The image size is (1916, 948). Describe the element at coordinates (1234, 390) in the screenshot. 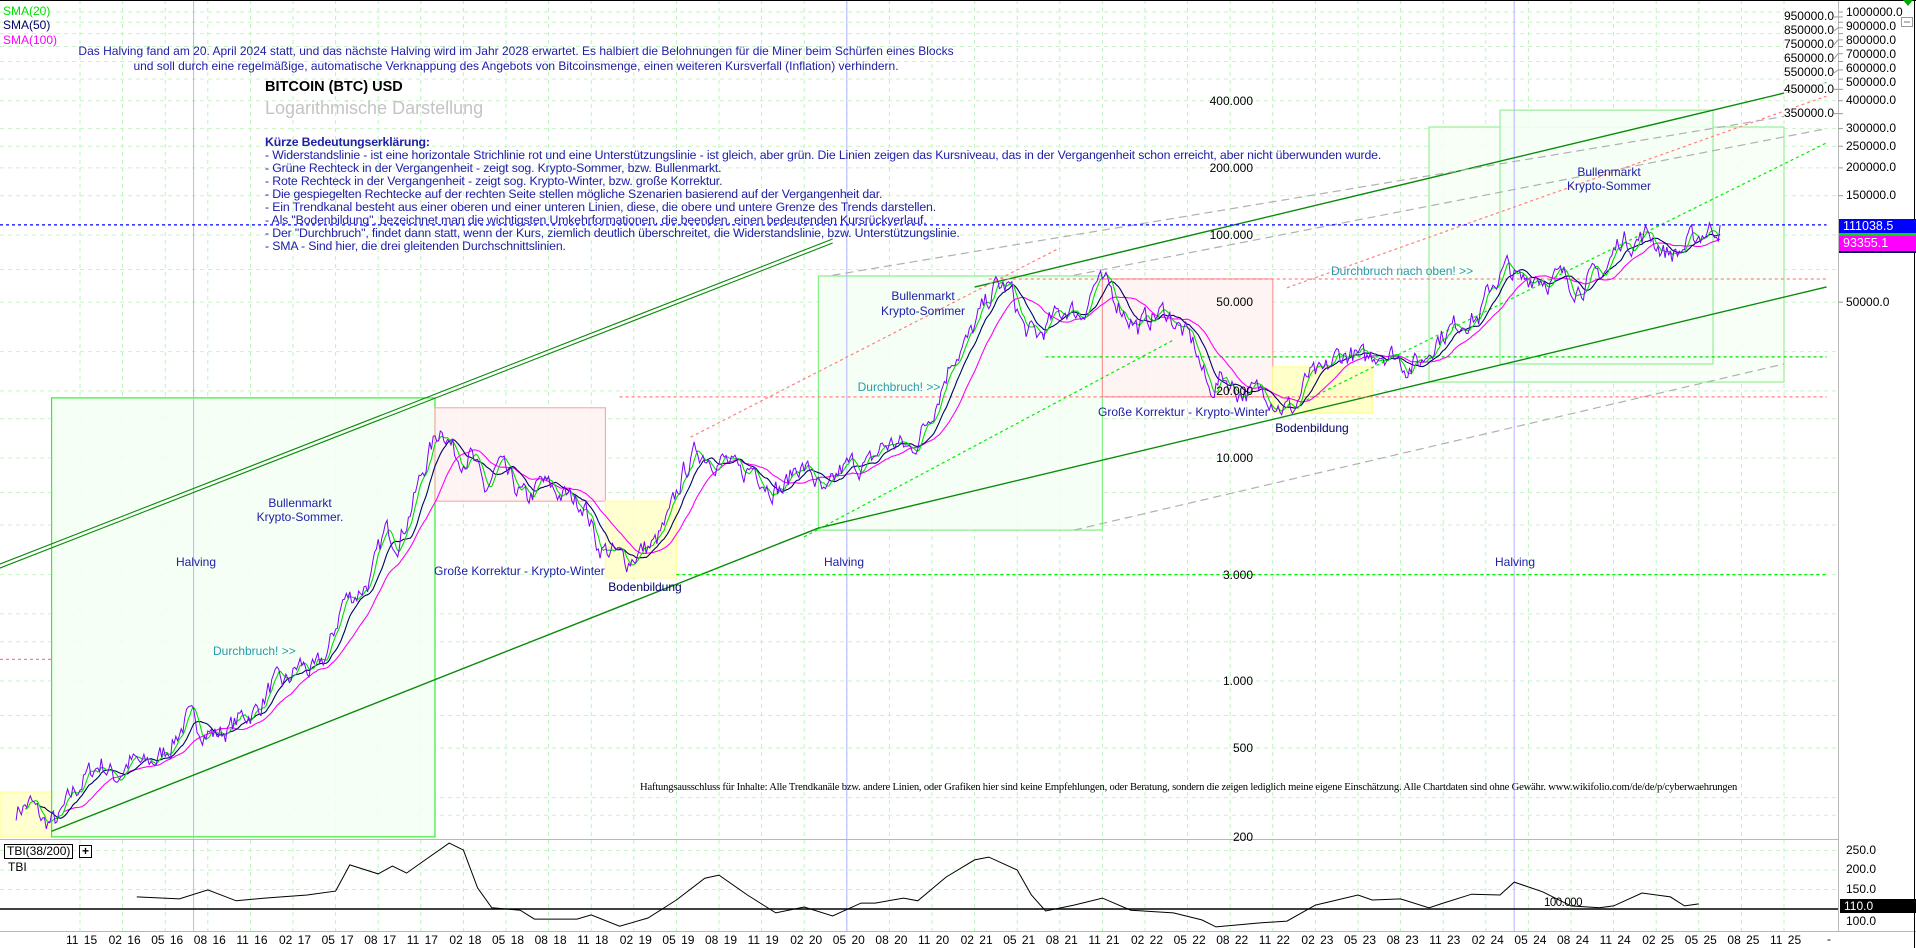

I see `price-level-label: 20.000` at that location.